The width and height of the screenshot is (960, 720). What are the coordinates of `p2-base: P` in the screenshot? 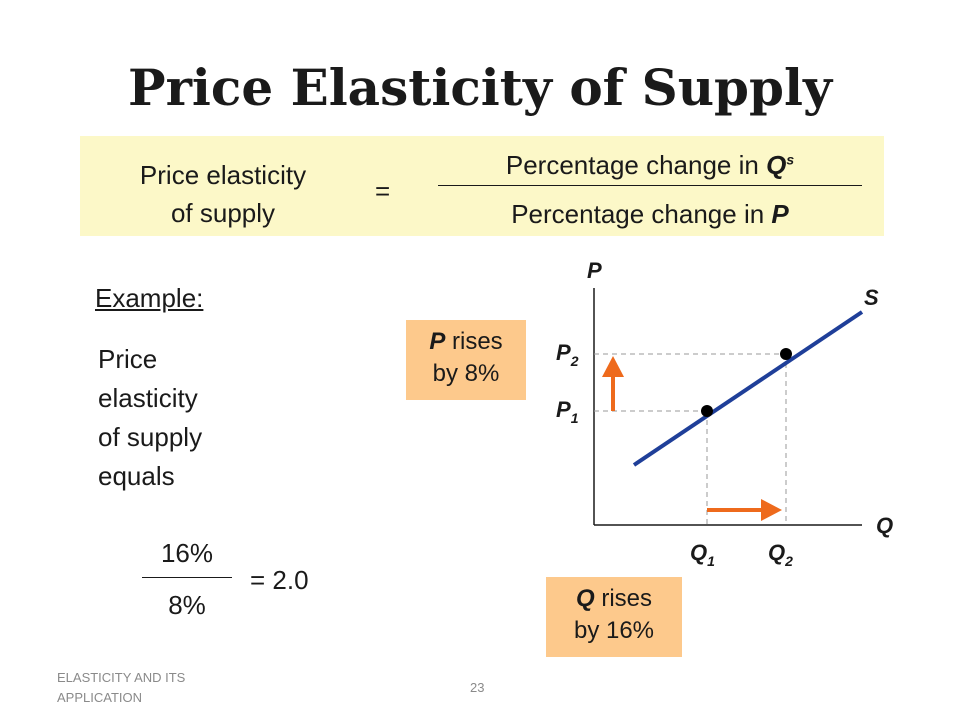 It's located at (563, 352).